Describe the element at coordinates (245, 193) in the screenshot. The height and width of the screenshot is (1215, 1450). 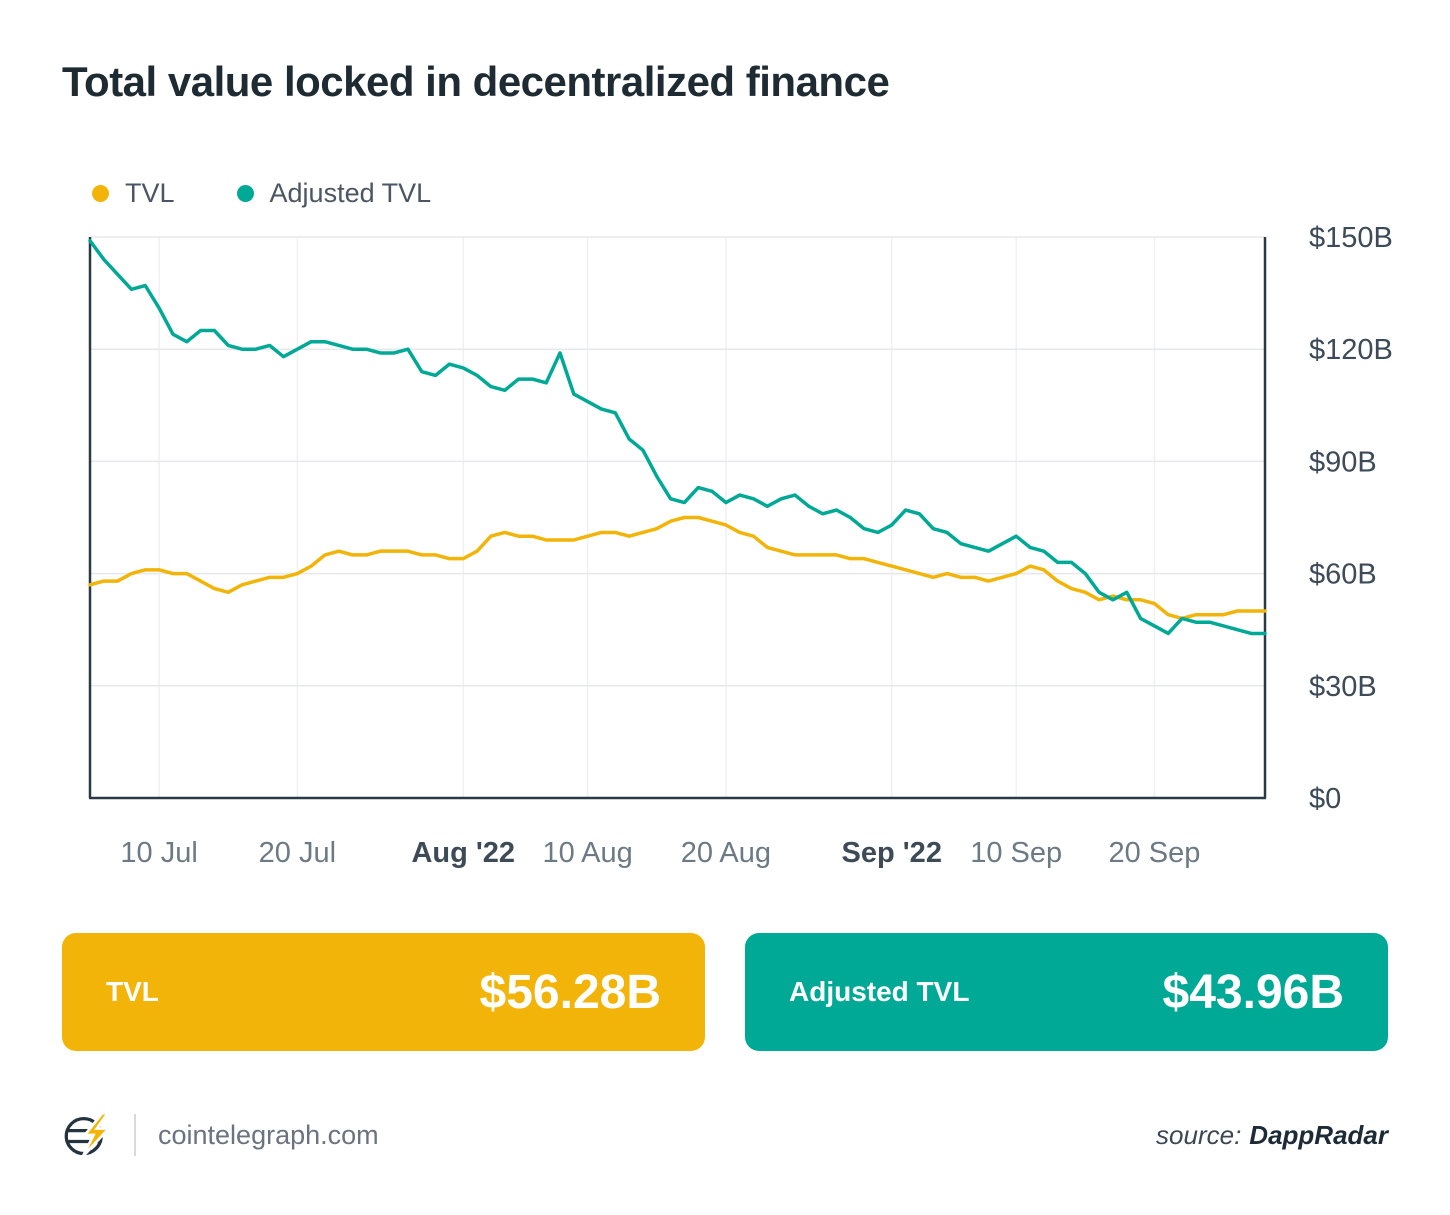
I see `legend-dot-adjusted-tvl-icon` at that location.